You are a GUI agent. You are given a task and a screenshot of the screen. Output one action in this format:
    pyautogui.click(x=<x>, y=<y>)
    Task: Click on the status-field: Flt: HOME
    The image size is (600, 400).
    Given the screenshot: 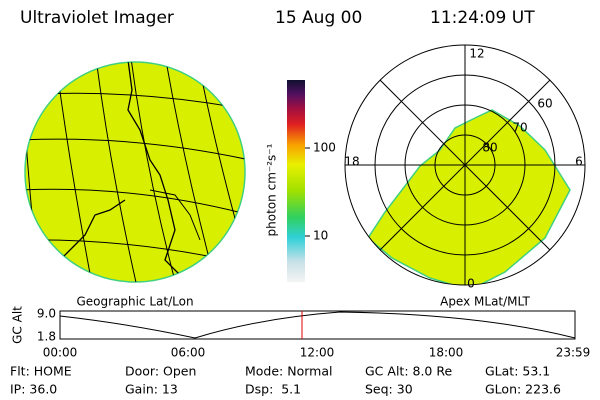 What is the action you would take?
    pyautogui.click(x=41, y=371)
    